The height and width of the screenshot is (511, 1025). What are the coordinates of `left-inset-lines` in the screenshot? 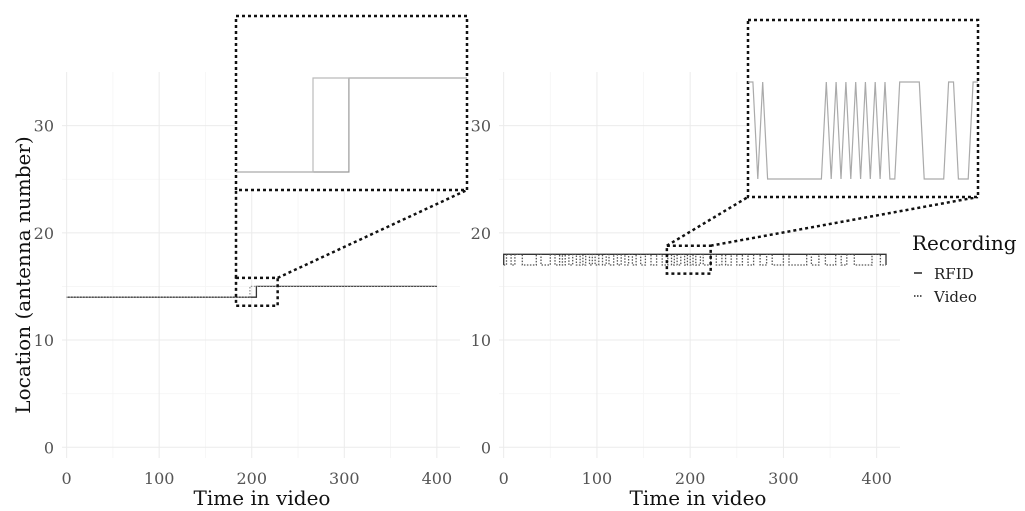 It's located at (351, 125).